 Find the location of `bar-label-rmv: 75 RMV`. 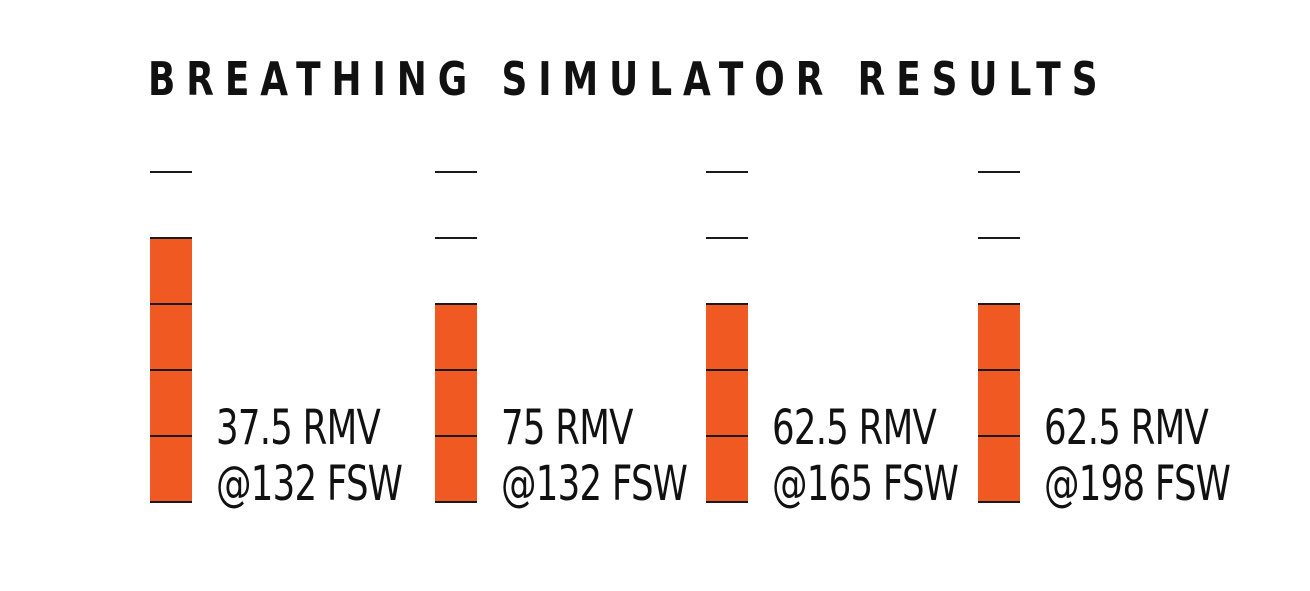

bar-label-rmv: 75 RMV is located at coordinates (567, 428).